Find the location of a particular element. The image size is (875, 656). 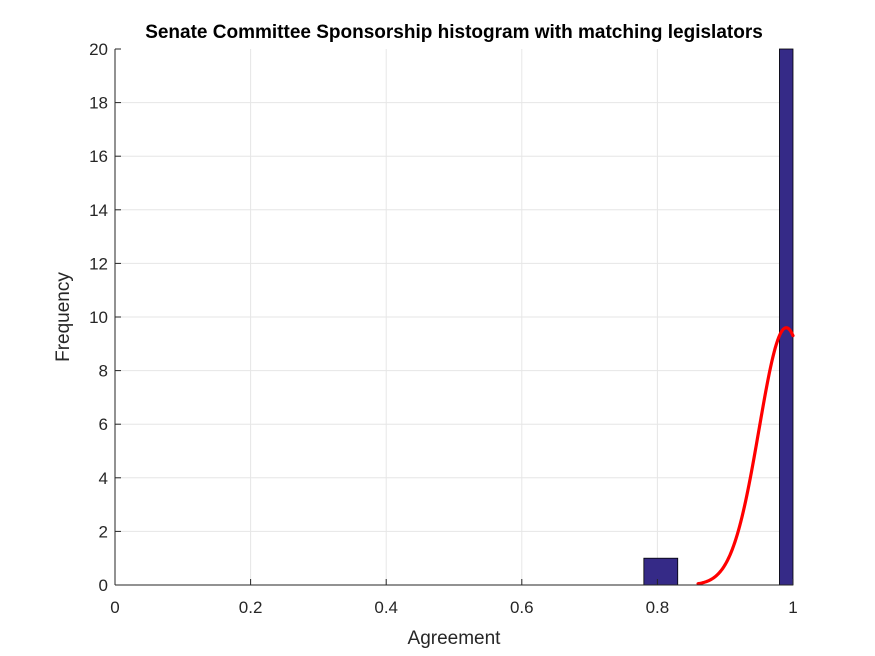

y-tick-label: 12 is located at coordinates (98, 263).